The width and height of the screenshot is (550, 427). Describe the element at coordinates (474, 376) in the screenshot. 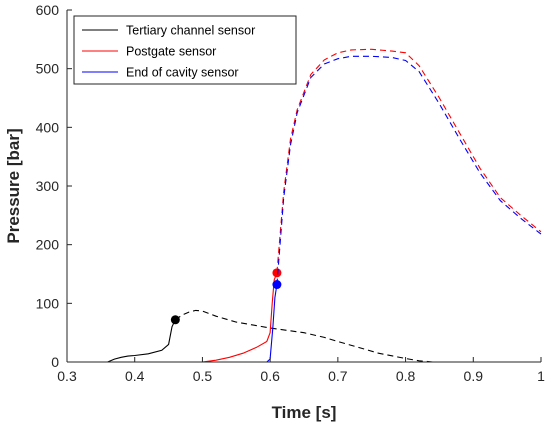

I see `x-tick-label: 0.9` at that location.